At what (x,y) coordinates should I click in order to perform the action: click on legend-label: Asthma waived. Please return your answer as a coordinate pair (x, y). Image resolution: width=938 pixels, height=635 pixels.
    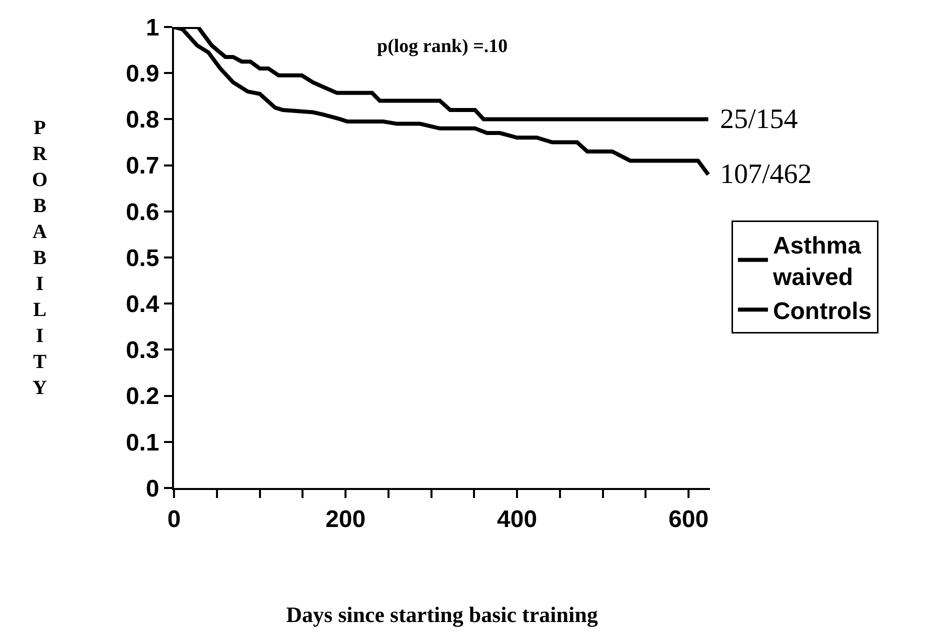
    Looking at the image, I should click on (817, 261).